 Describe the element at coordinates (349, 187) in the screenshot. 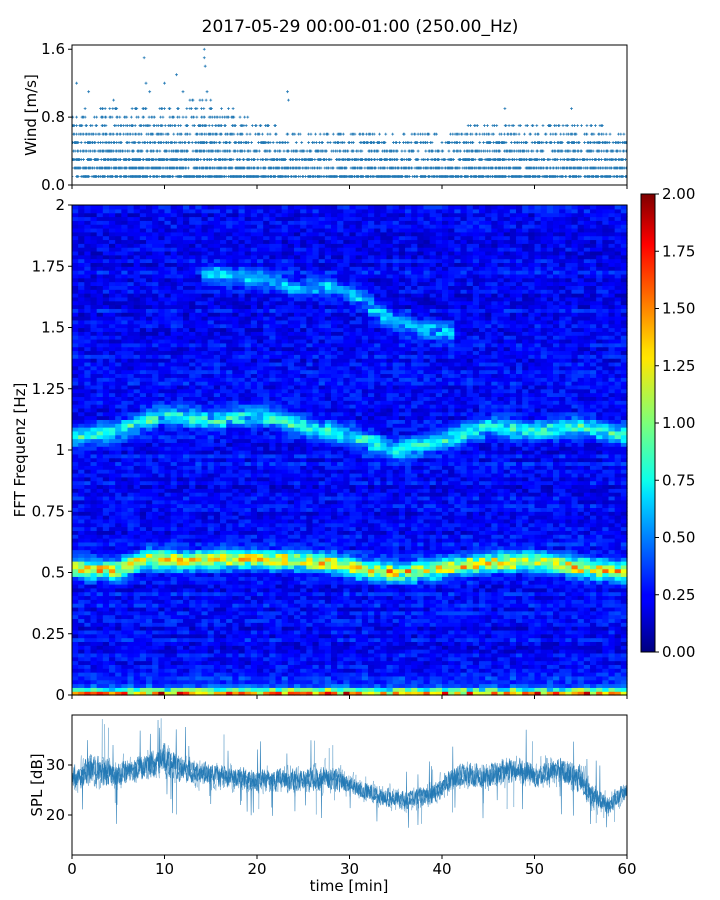

I see `wind-x-ticks` at that location.